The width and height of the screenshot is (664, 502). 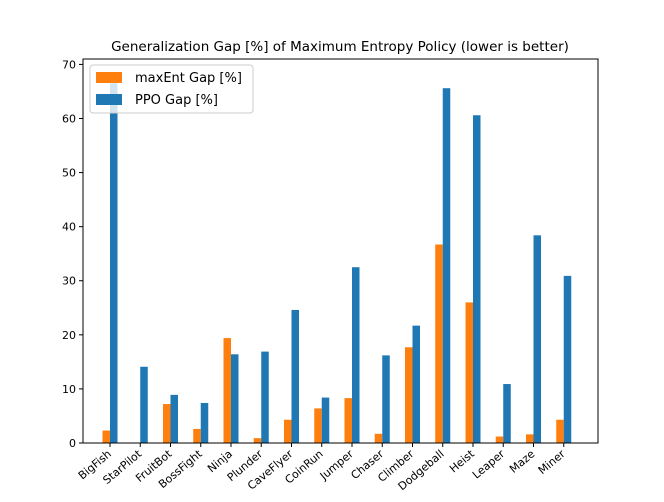 What do you see at coordinates (109, 77) in the screenshot?
I see `legend-swatch-maxent` at bounding box center [109, 77].